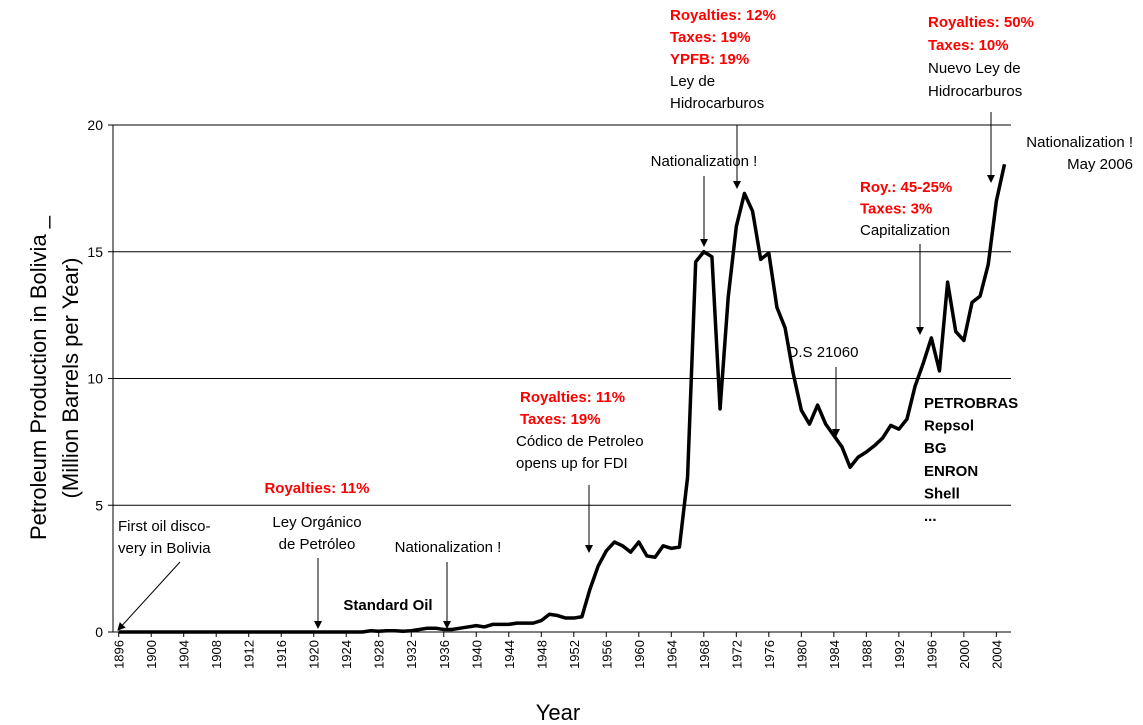 The height and width of the screenshot is (725, 1143). Describe the element at coordinates (866, 654) in the screenshot. I see `x-tick-label: 1988` at that location.